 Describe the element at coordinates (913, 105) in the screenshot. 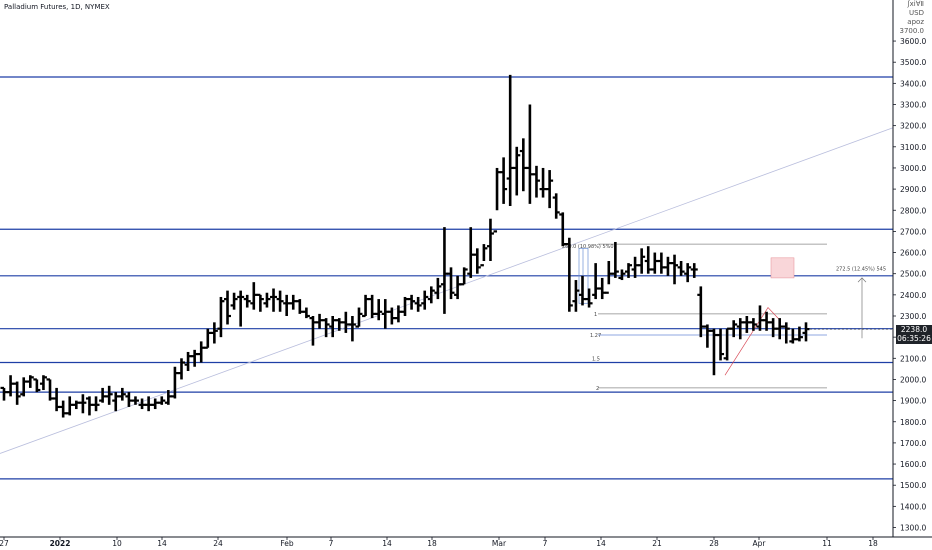

I see `price-tick-label: 3300.0` at that location.